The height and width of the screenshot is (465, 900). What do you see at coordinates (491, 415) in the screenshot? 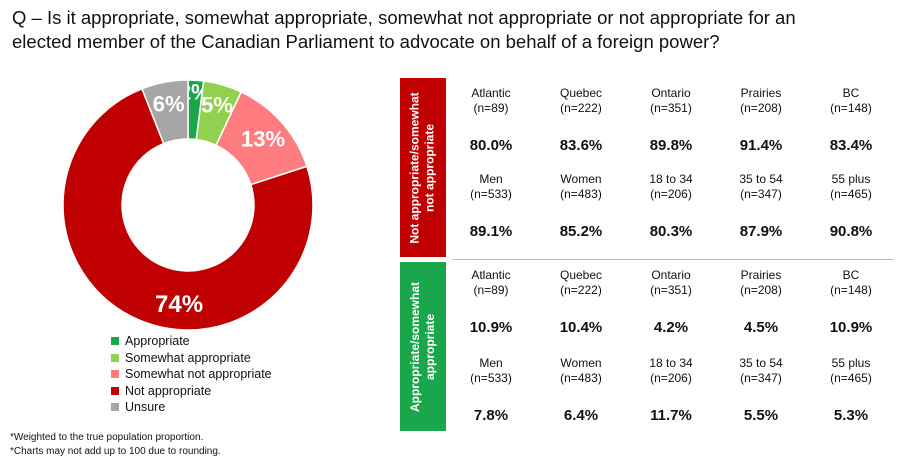
I see `table-value: 7.8%` at bounding box center [491, 415].